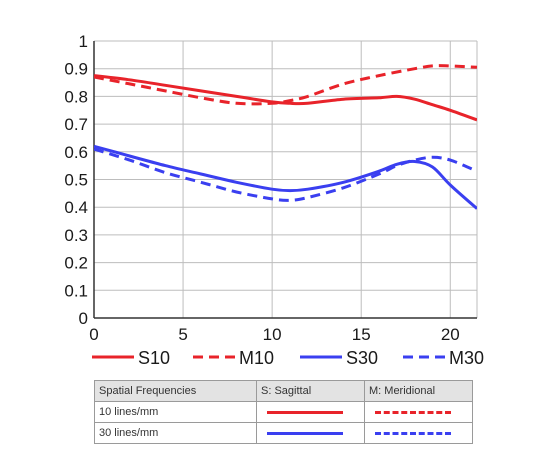 The height and width of the screenshot is (468, 550). What do you see at coordinates (76, 207) in the screenshot?
I see `y-tick-label: 0.4` at bounding box center [76, 207].